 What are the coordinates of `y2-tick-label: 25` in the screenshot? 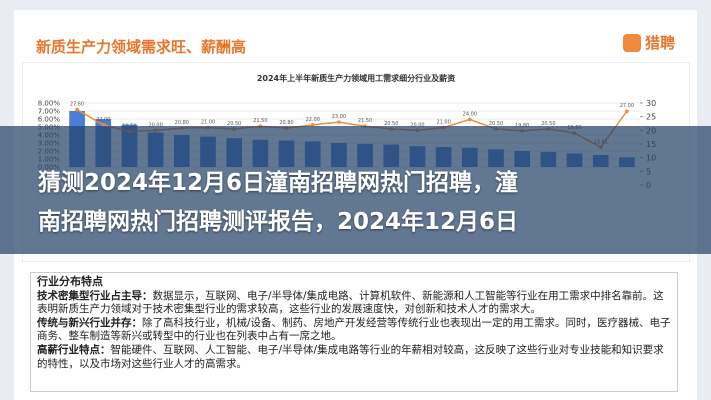 It's located at (651, 117).